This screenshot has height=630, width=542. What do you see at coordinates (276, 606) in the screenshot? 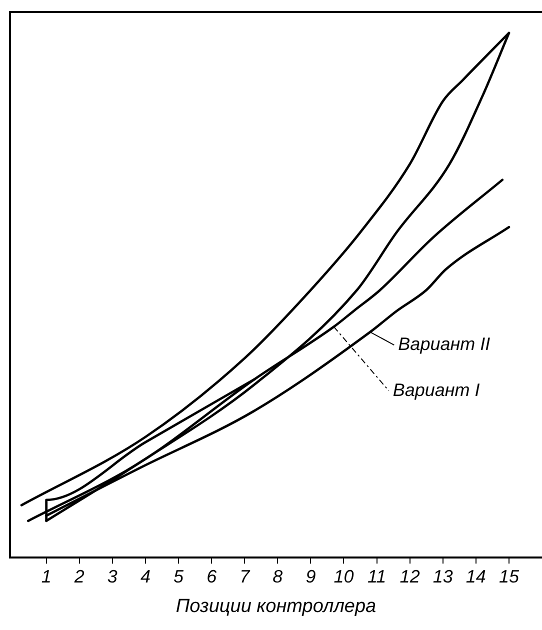
I see `x-axis-title: Позиции контроллера` at bounding box center [276, 606].